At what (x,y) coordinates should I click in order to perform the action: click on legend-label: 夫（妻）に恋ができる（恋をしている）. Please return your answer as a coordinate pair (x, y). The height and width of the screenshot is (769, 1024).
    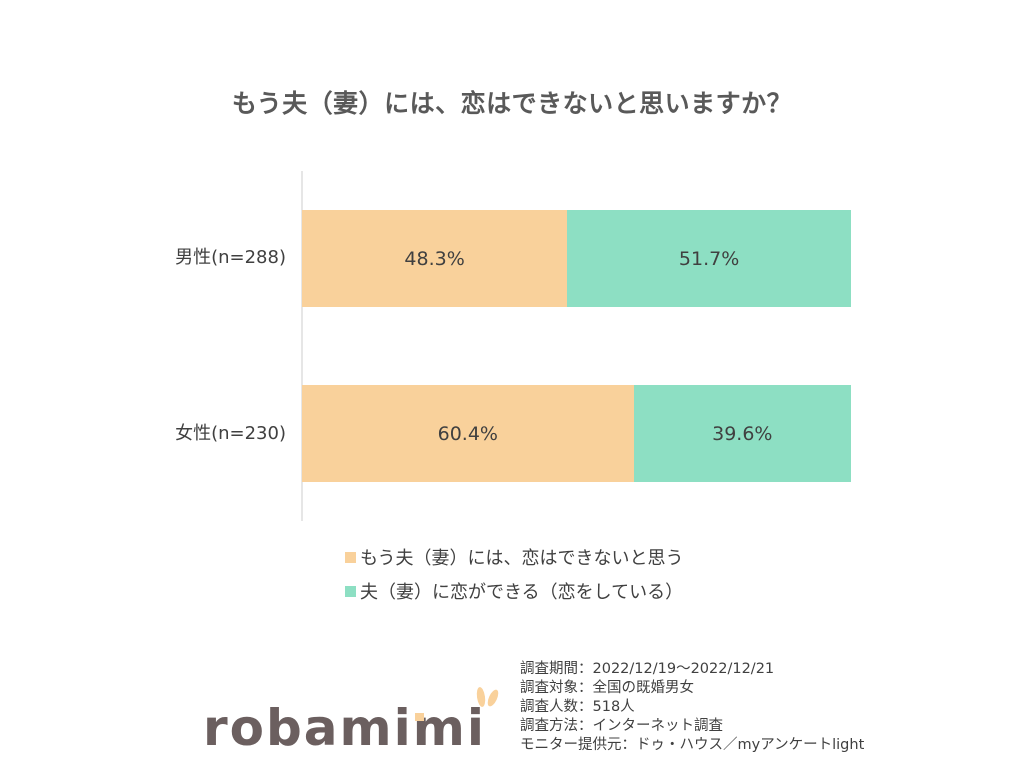
    Looking at the image, I should click on (522, 592).